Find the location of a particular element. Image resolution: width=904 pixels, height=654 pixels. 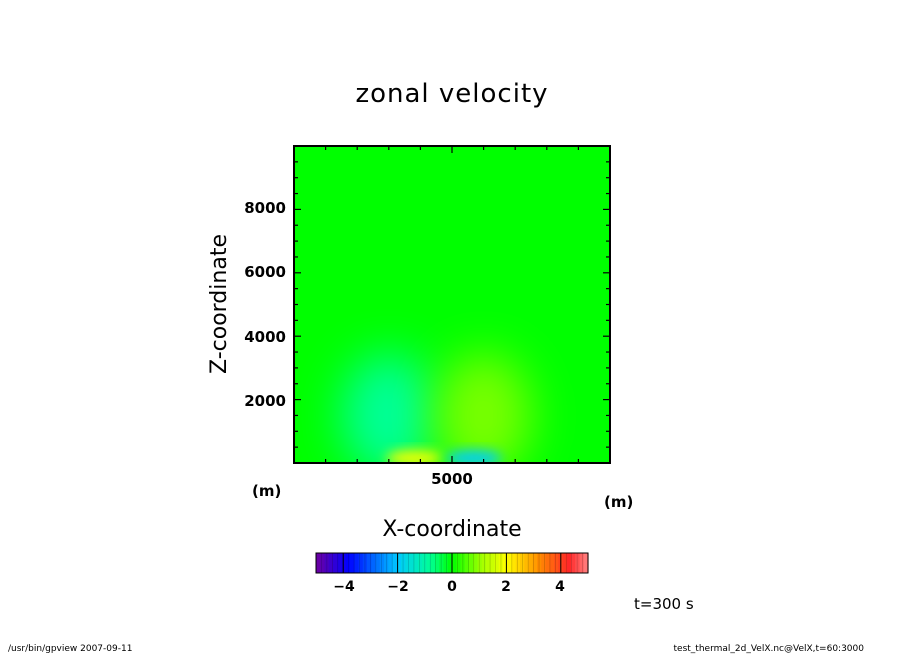

chart-title: zonal velocity is located at coordinates (451, 94).